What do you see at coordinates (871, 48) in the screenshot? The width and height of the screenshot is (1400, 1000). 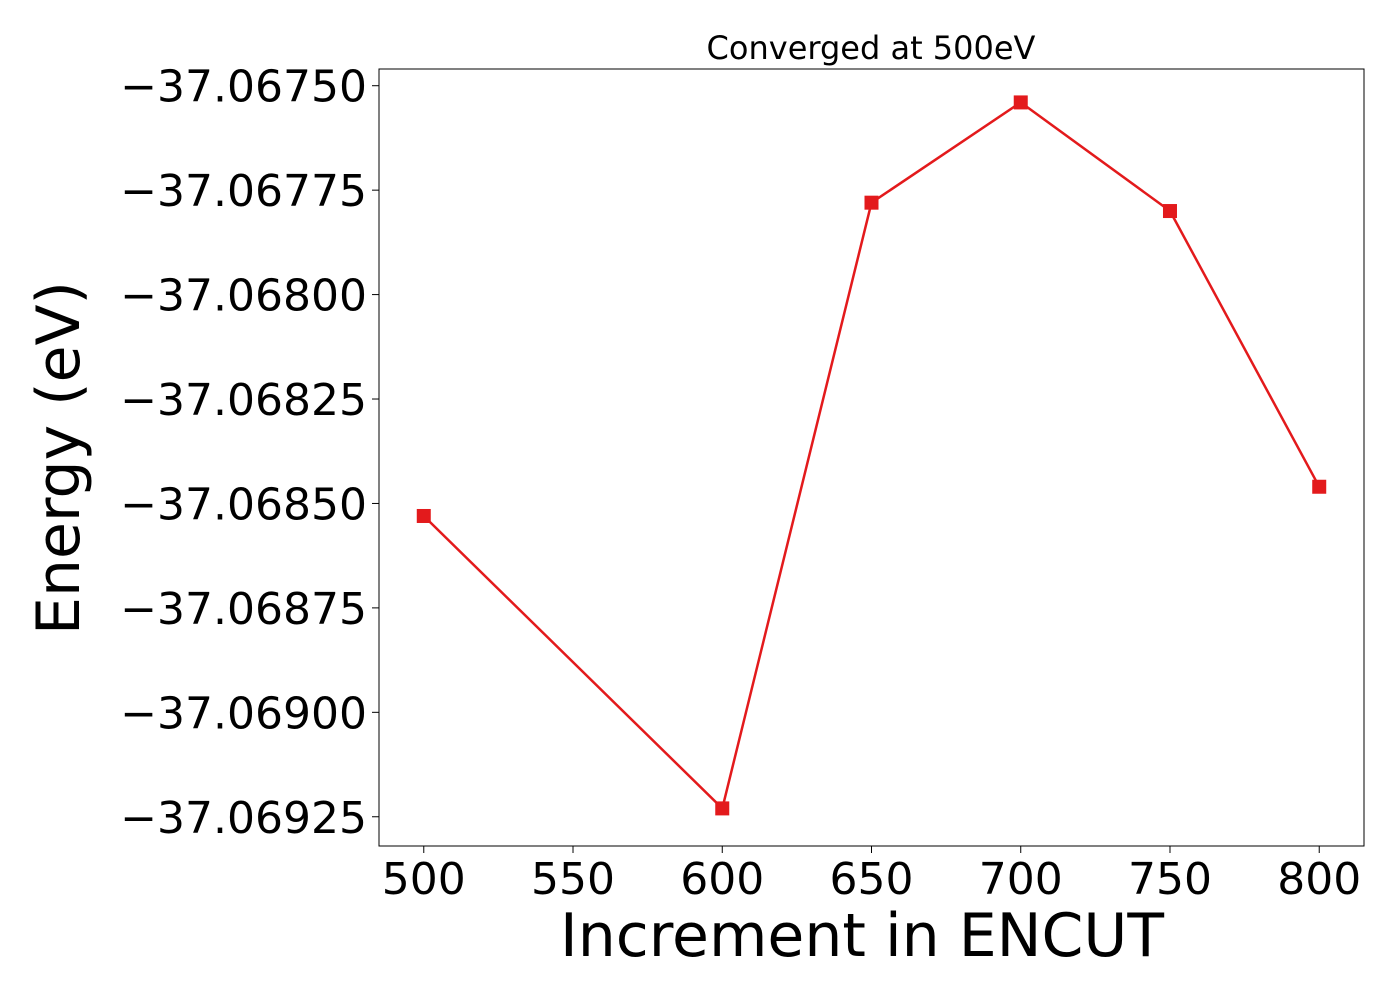 I see `chart-title: Converged at 500eV` at bounding box center [871, 48].